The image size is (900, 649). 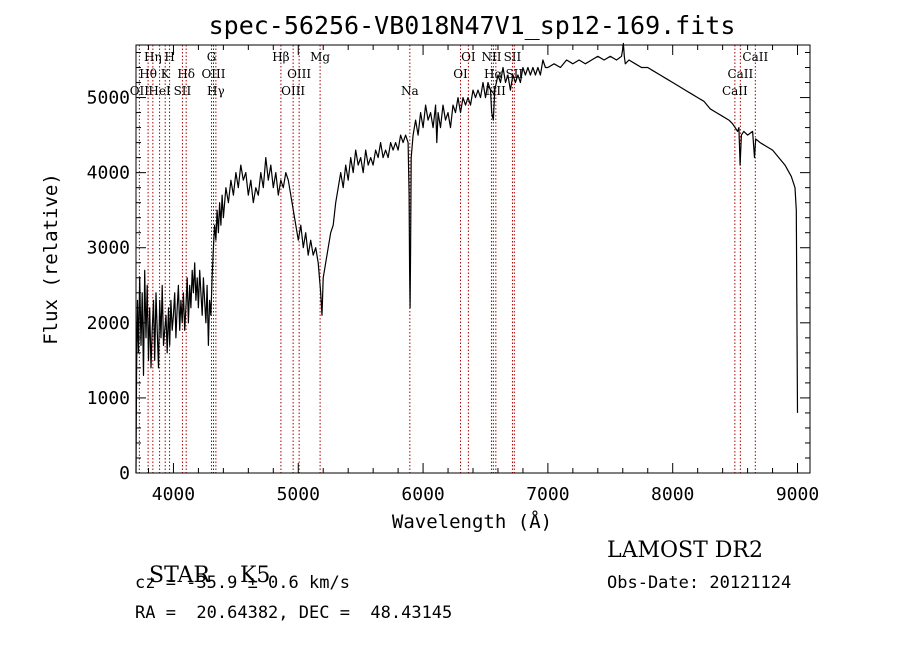 I want to click on chart-title: spec-56256-VB018N47V1_sp12-169.fits, so click(x=472, y=25).